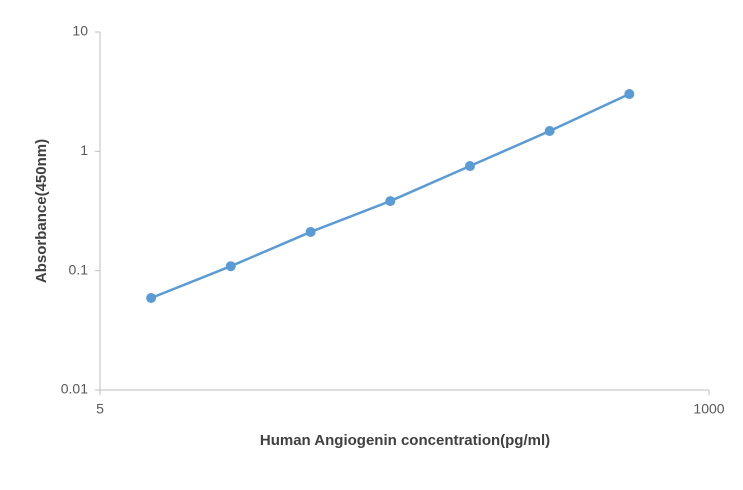 This screenshot has width=743, height=490. I want to click on y-tick-label: 10, so click(80, 31).